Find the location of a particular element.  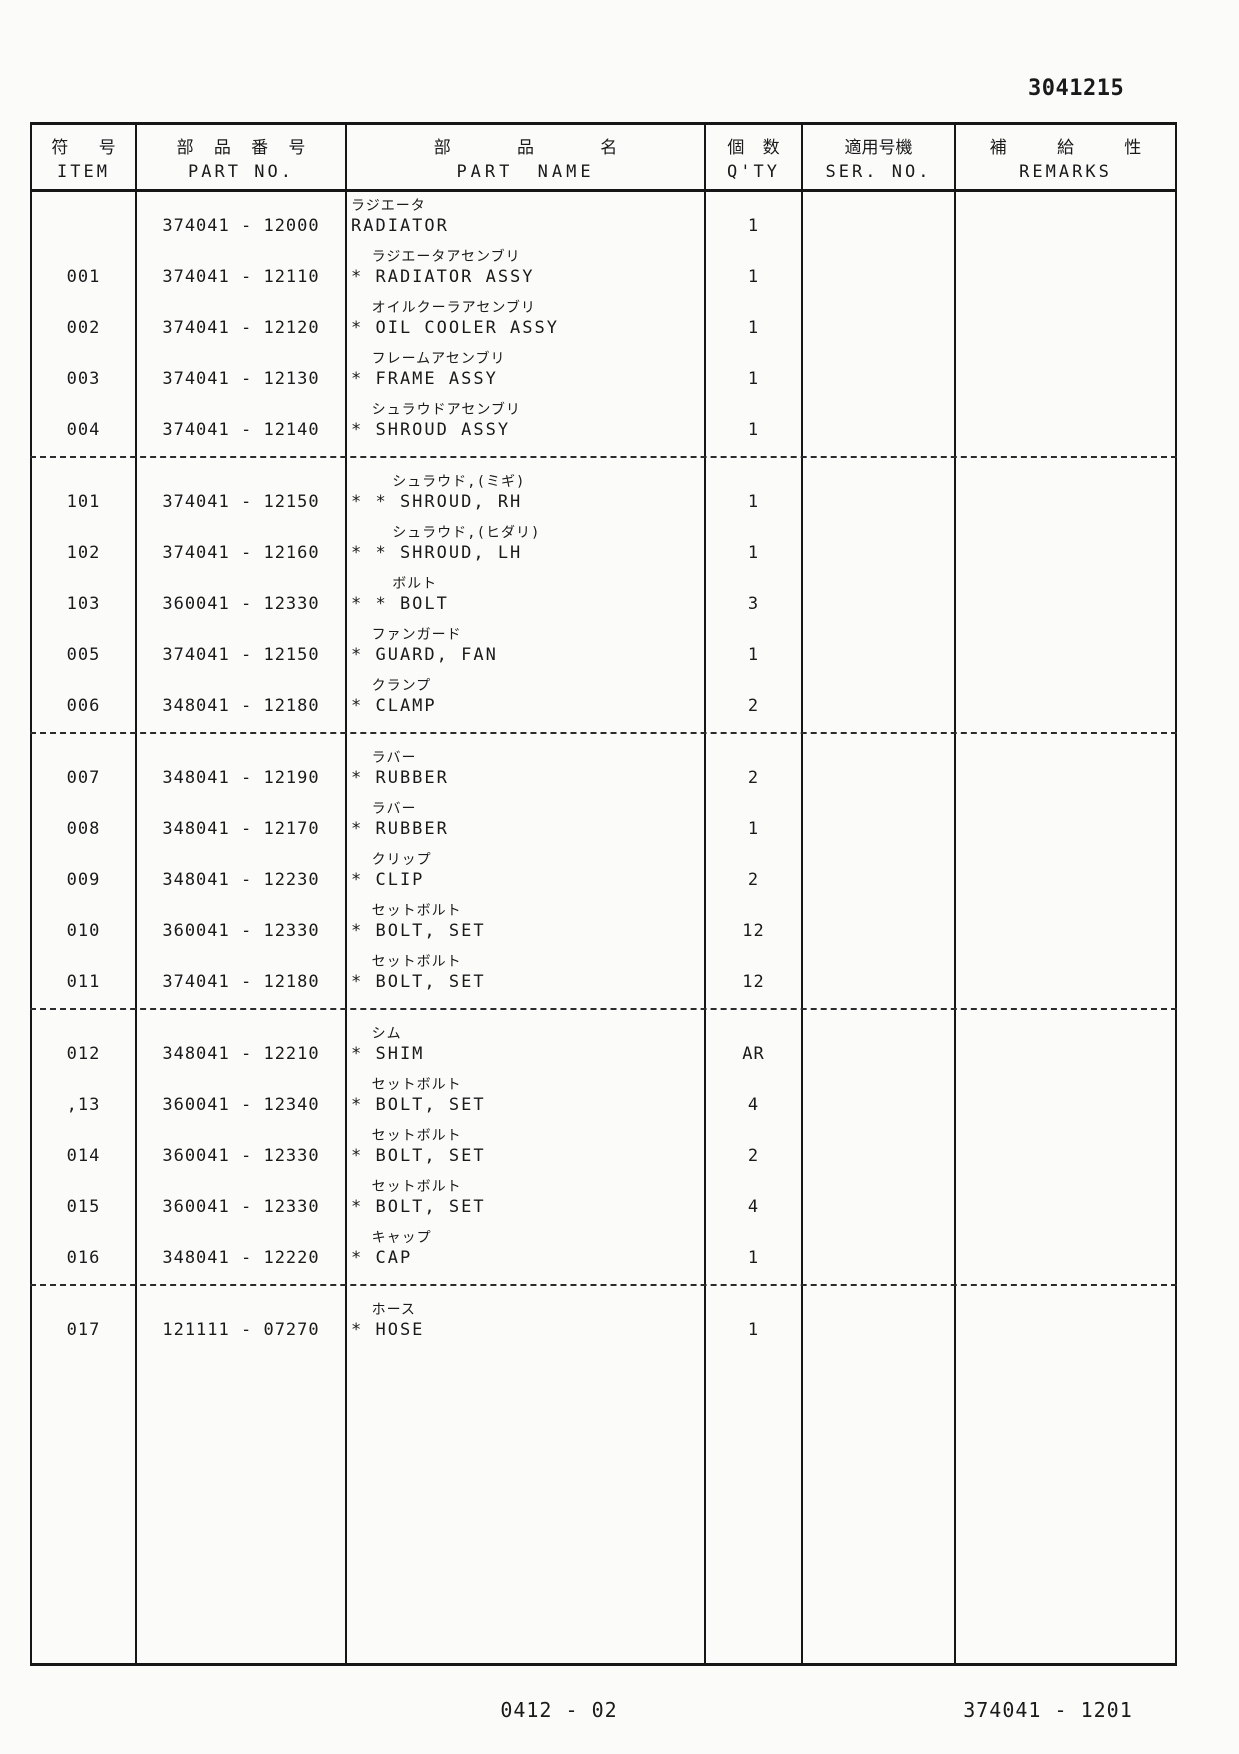

part-name-en: * RADIATOR ASSY is located at coordinates (443, 276).